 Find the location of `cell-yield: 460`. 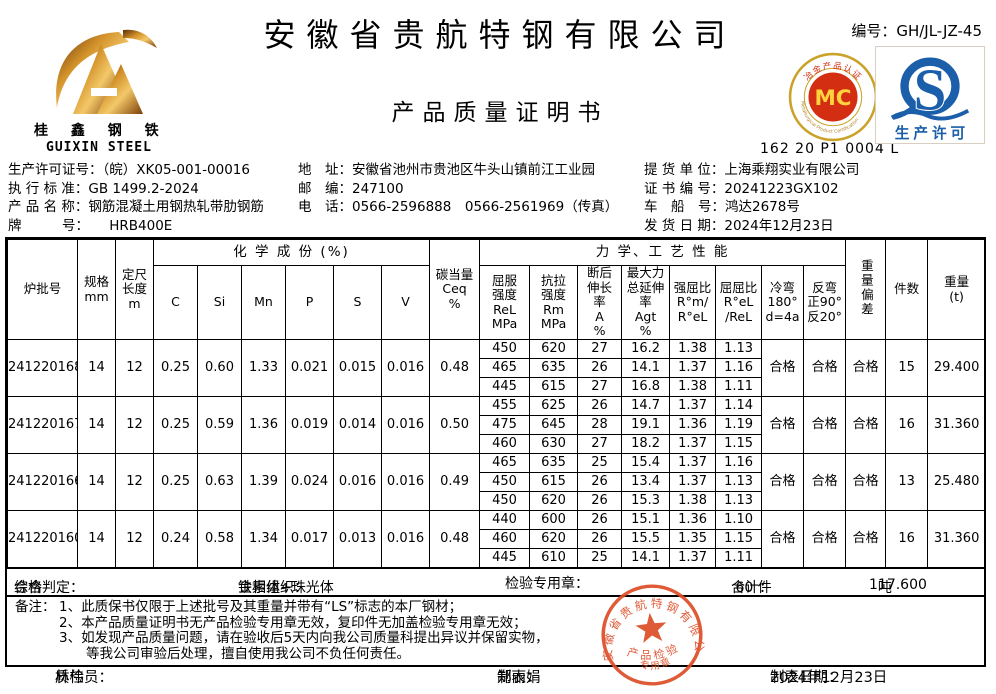

cell-yield: 460 is located at coordinates (505, 444).